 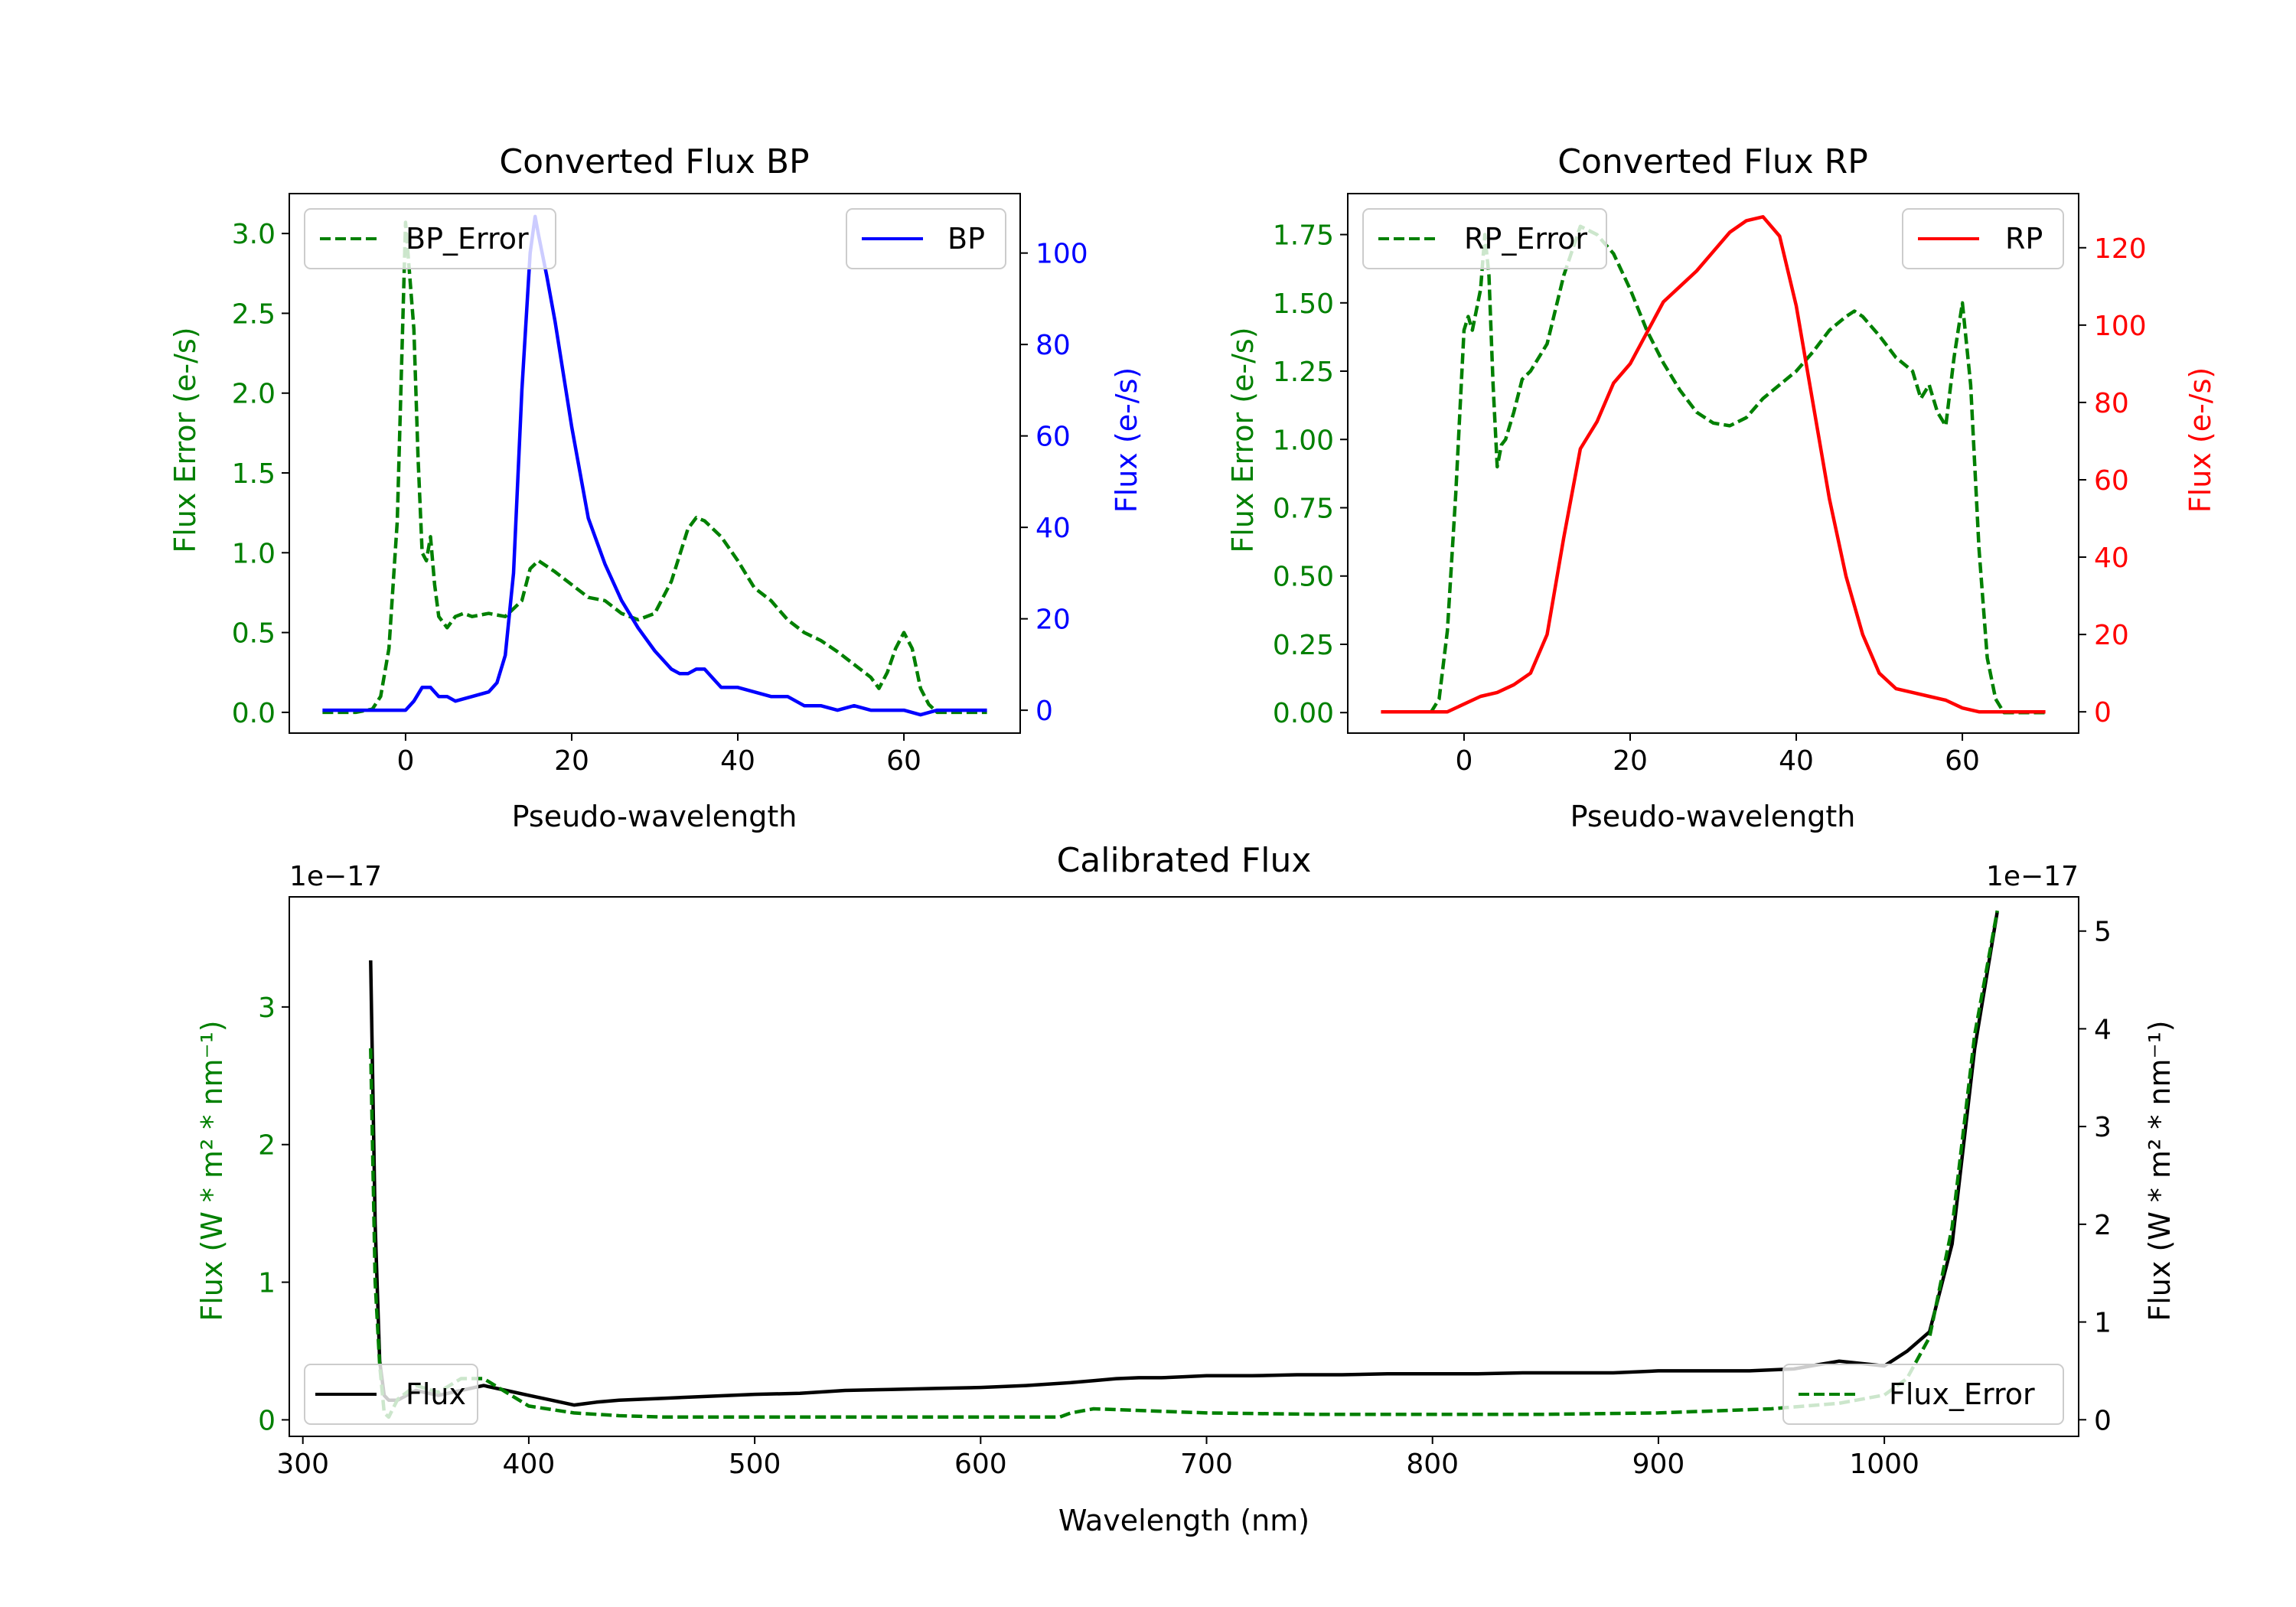 I want to click on bp-right-y-tick-label: 40, so click(x=1053, y=528).